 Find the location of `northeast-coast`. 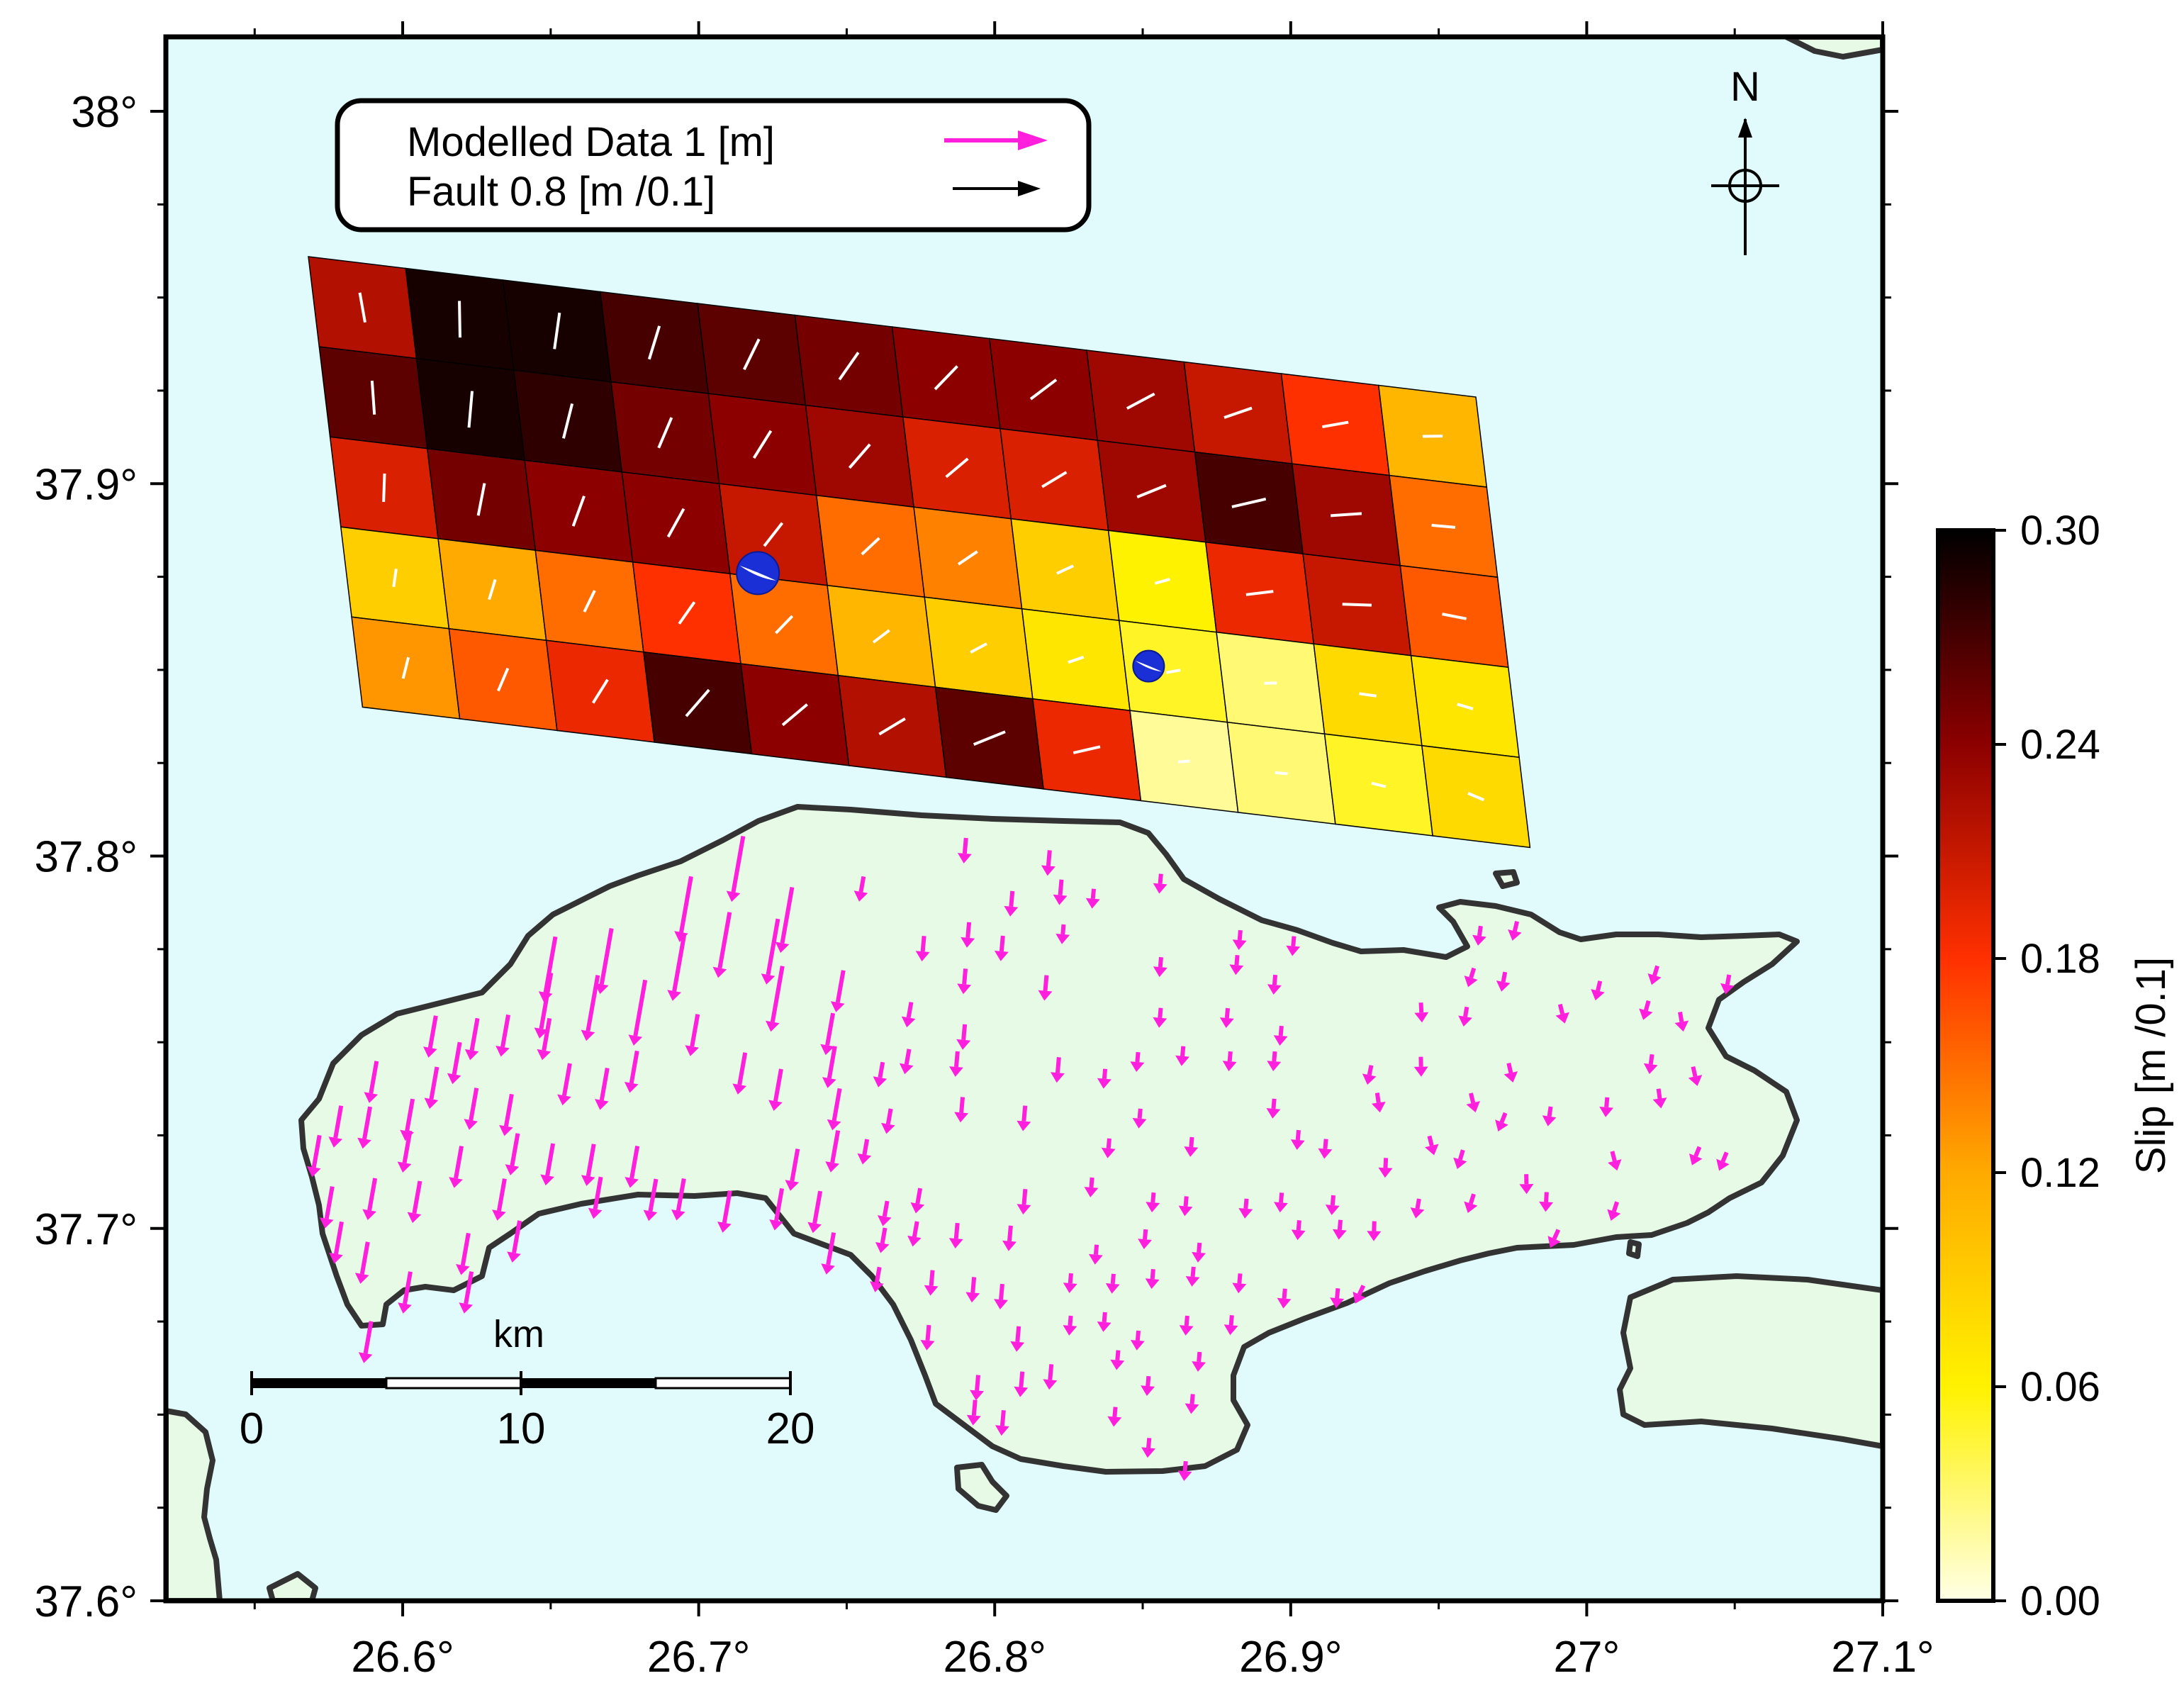

northeast-coast is located at coordinates (1833, 48).